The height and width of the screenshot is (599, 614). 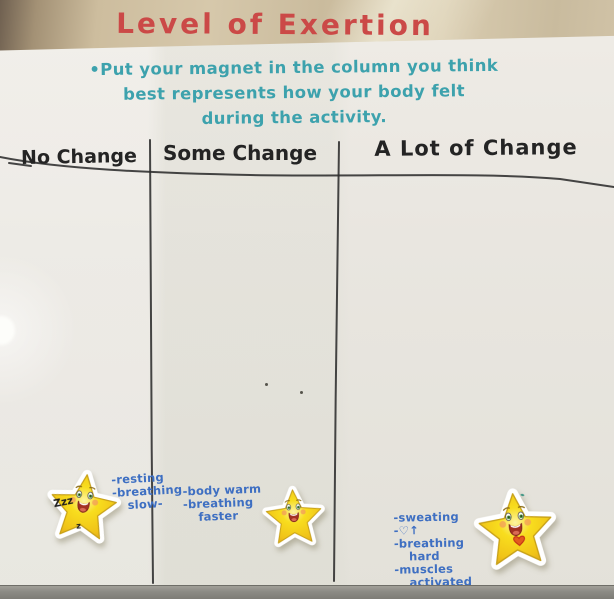 I want to click on some-change-notes: -body warm -breathing faster, so click(x=222, y=503).